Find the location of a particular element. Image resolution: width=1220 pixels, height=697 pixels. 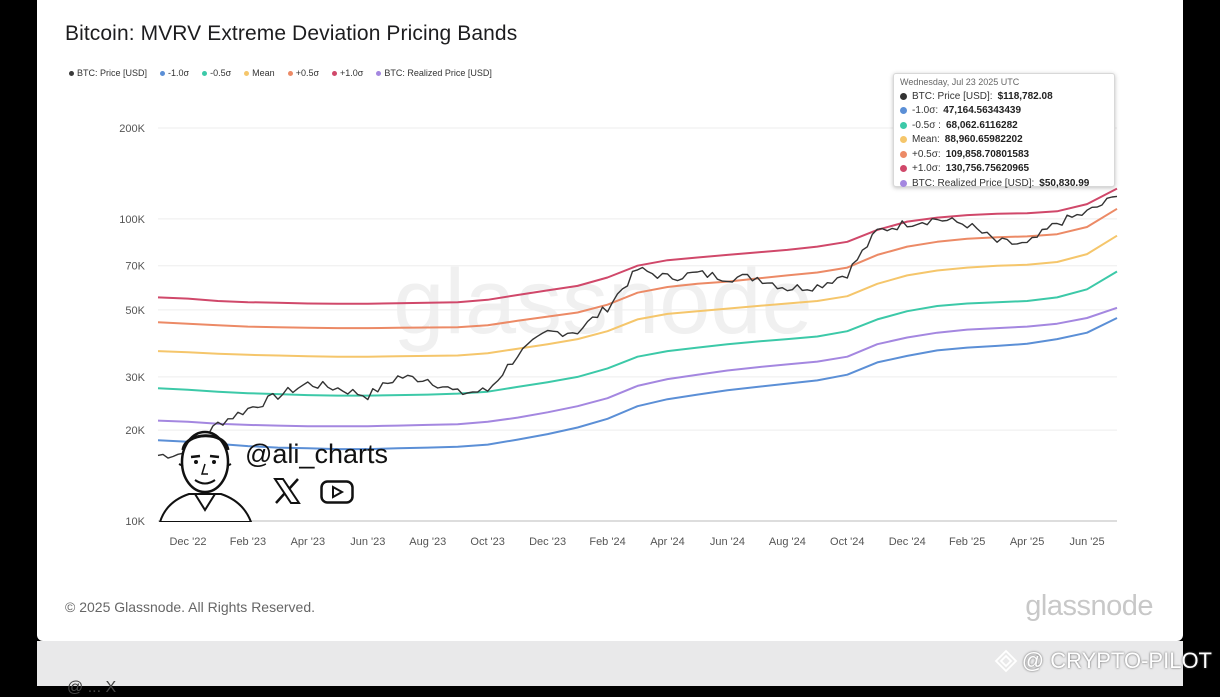

legend-item-plus-0-5-sigma: +0.5σ is located at coordinates (303, 73).